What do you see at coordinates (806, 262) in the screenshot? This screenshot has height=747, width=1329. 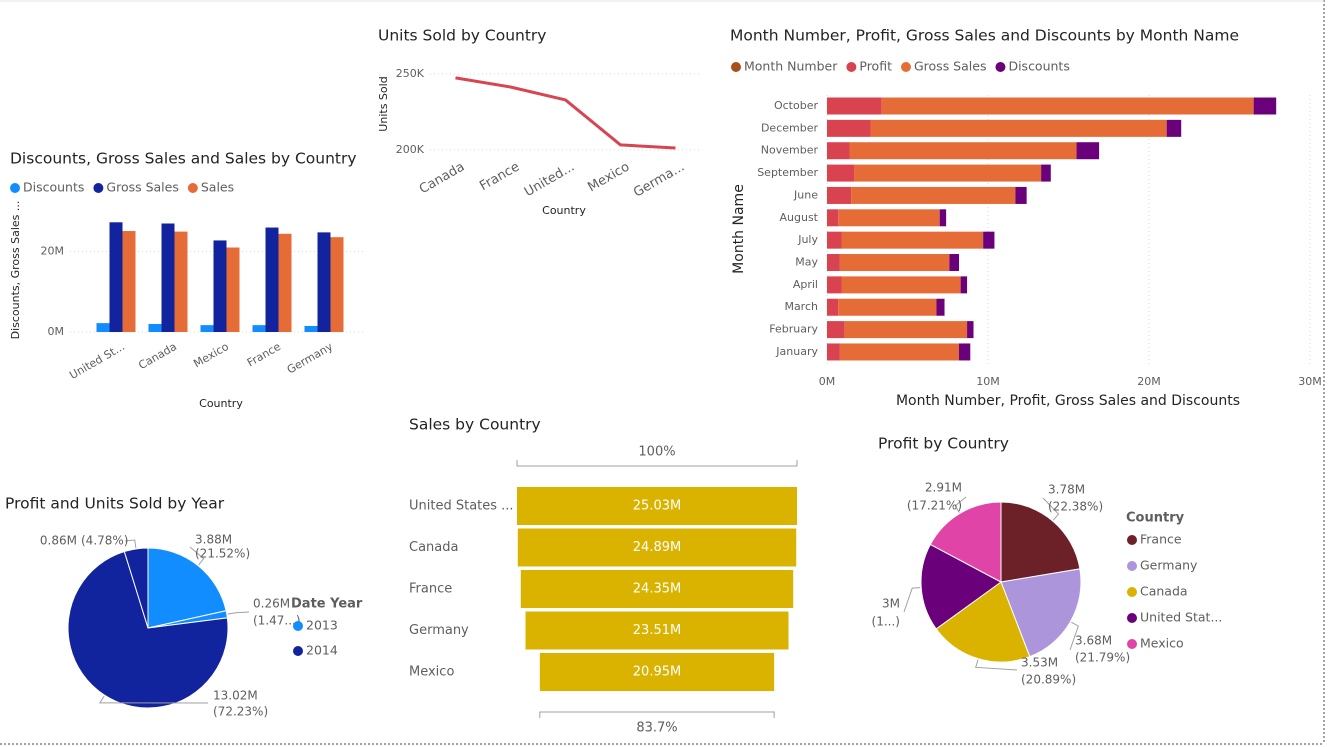 I see `y-tick-label: May` at bounding box center [806, 262].